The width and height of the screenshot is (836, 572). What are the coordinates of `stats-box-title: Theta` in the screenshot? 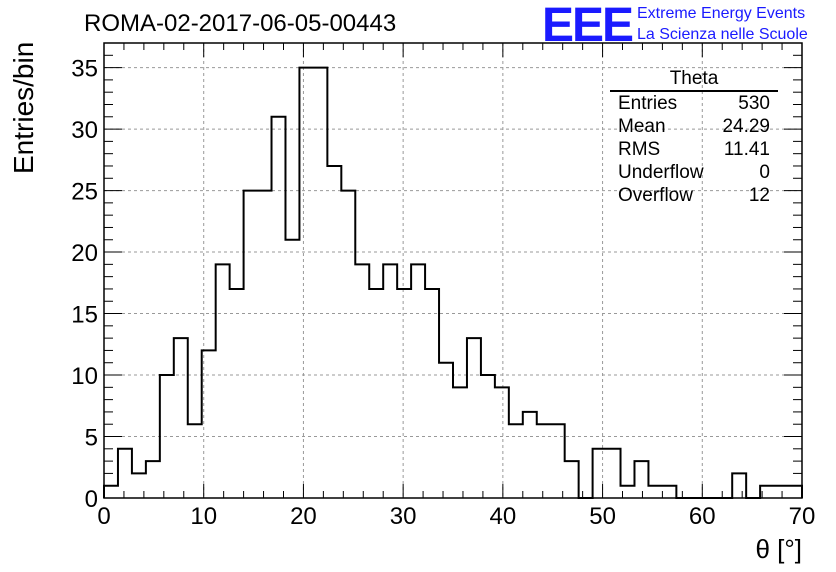 It's located at (694, 80).